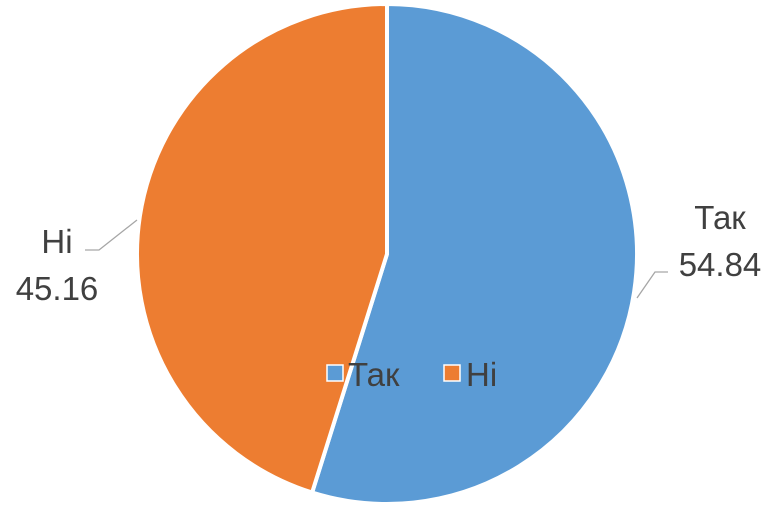  Describe the element at coordinates (720, 217) in the screenshot. I see `slice-label-tak-name: Так` at that location.